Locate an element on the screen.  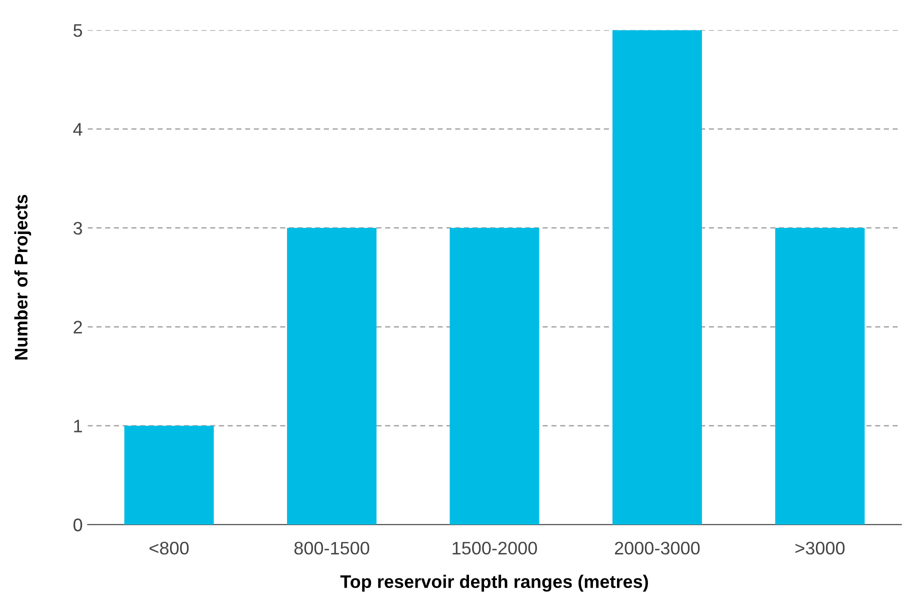
y-tick-label: 0 is located at coordinates (77, 525).